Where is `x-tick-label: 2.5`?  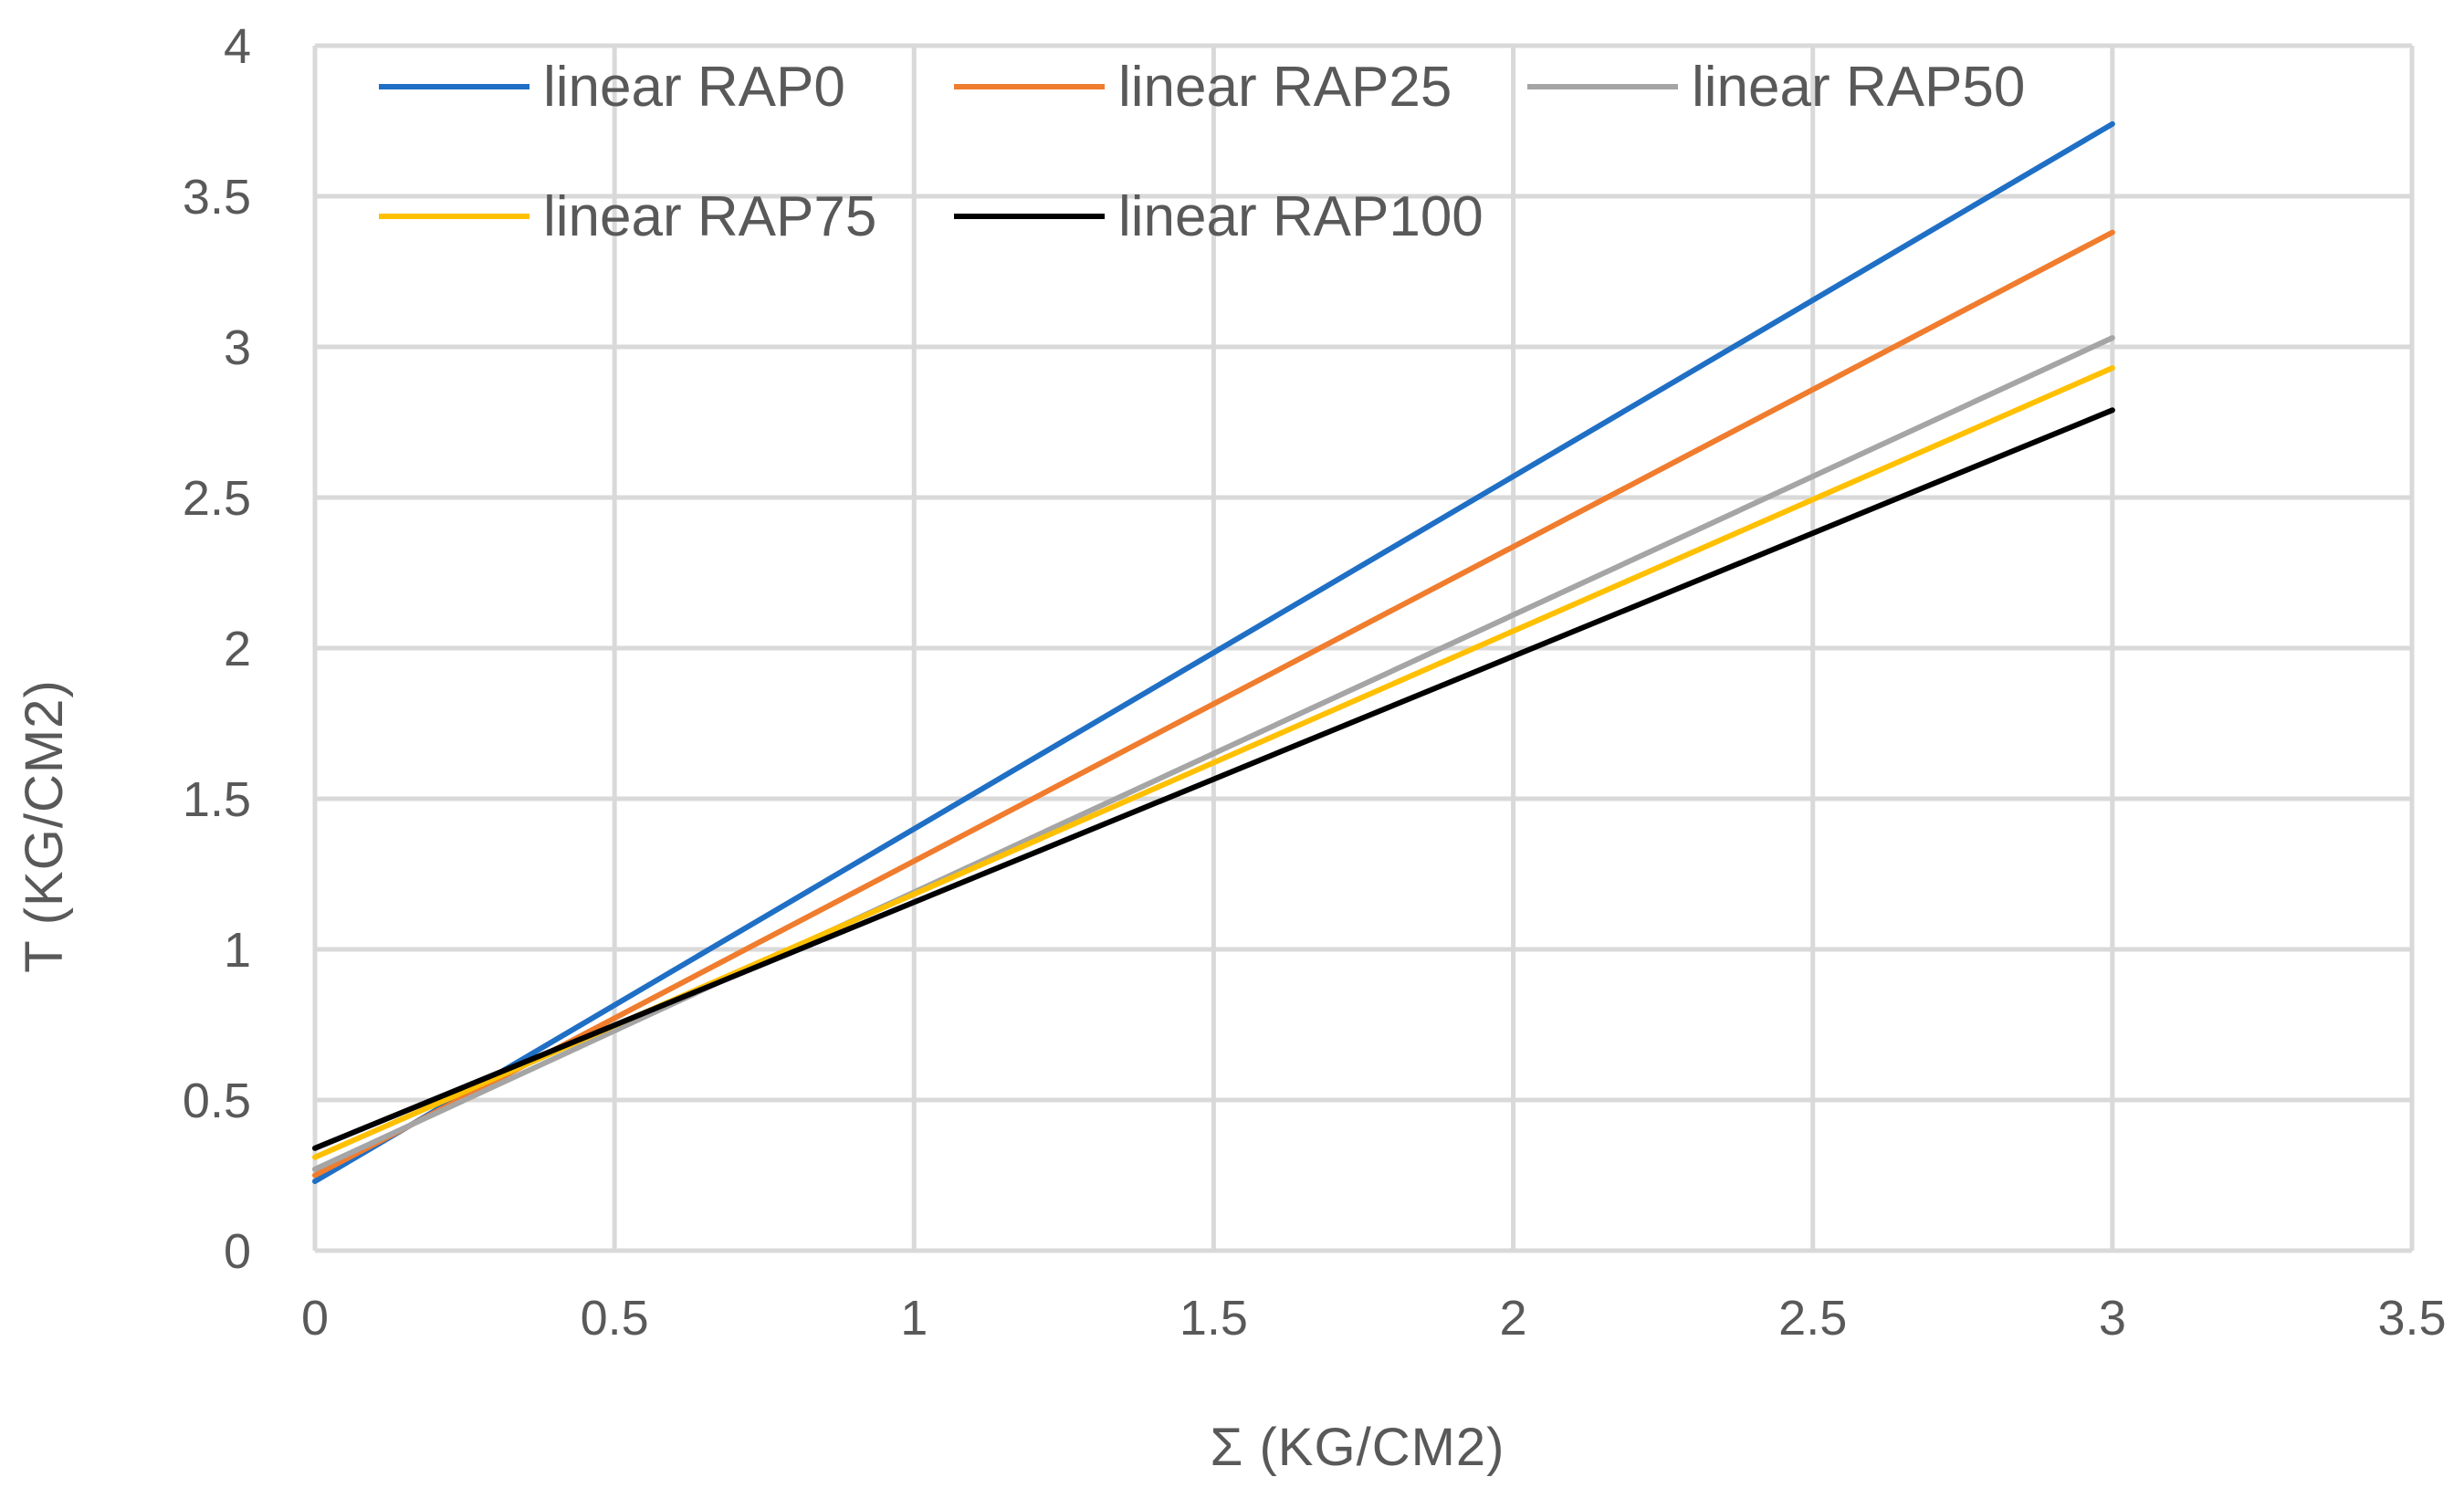
x-tick-label: 2.5 is located at coordinates (1812, 1318).